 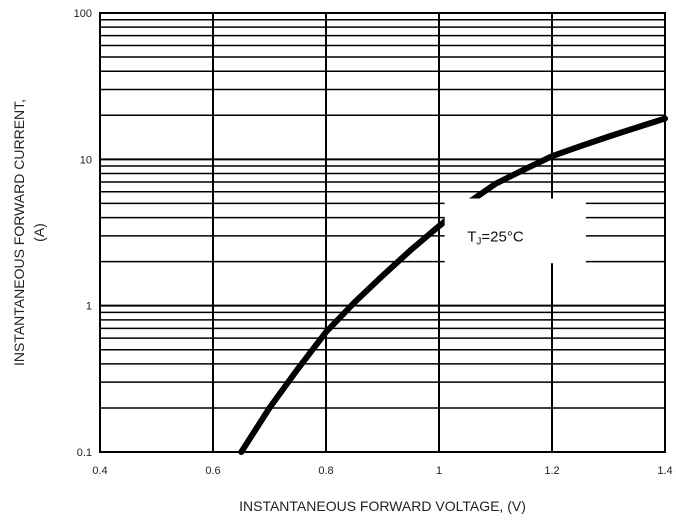 What do you see at coordinates (664, 471) in the screenshot?
I see `x-tick-label: 1.4` at bounding box center [664, 471].